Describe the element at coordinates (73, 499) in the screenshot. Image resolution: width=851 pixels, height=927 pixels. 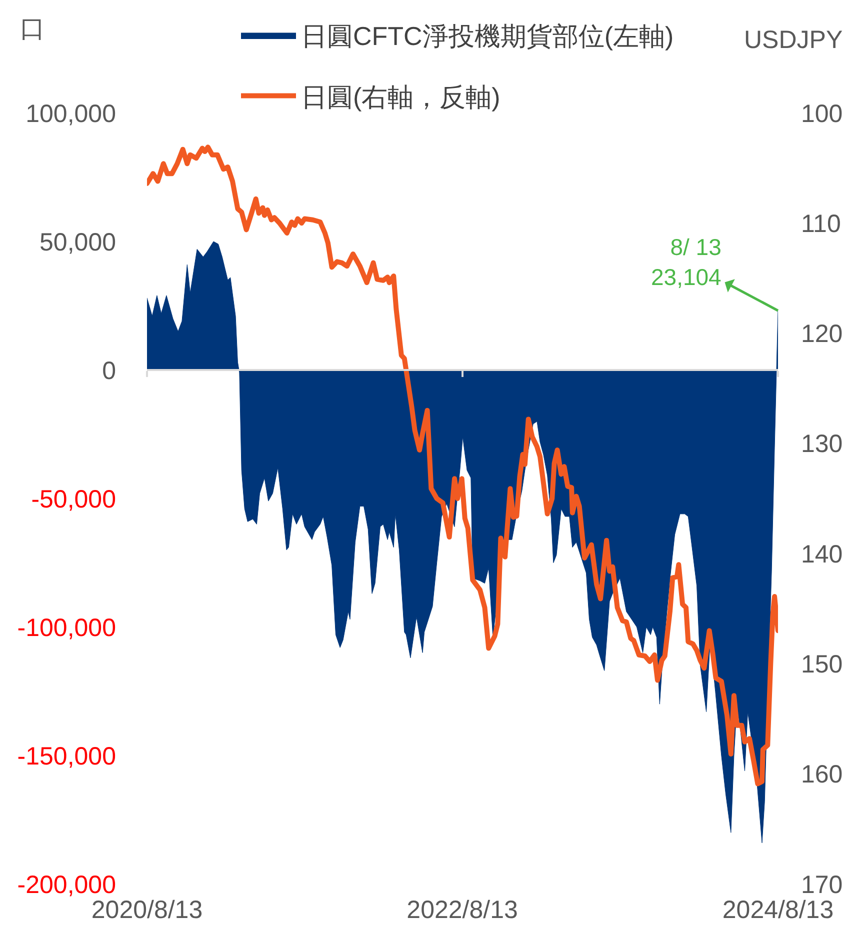
I see `y-tick-label: -50,000` at that location.